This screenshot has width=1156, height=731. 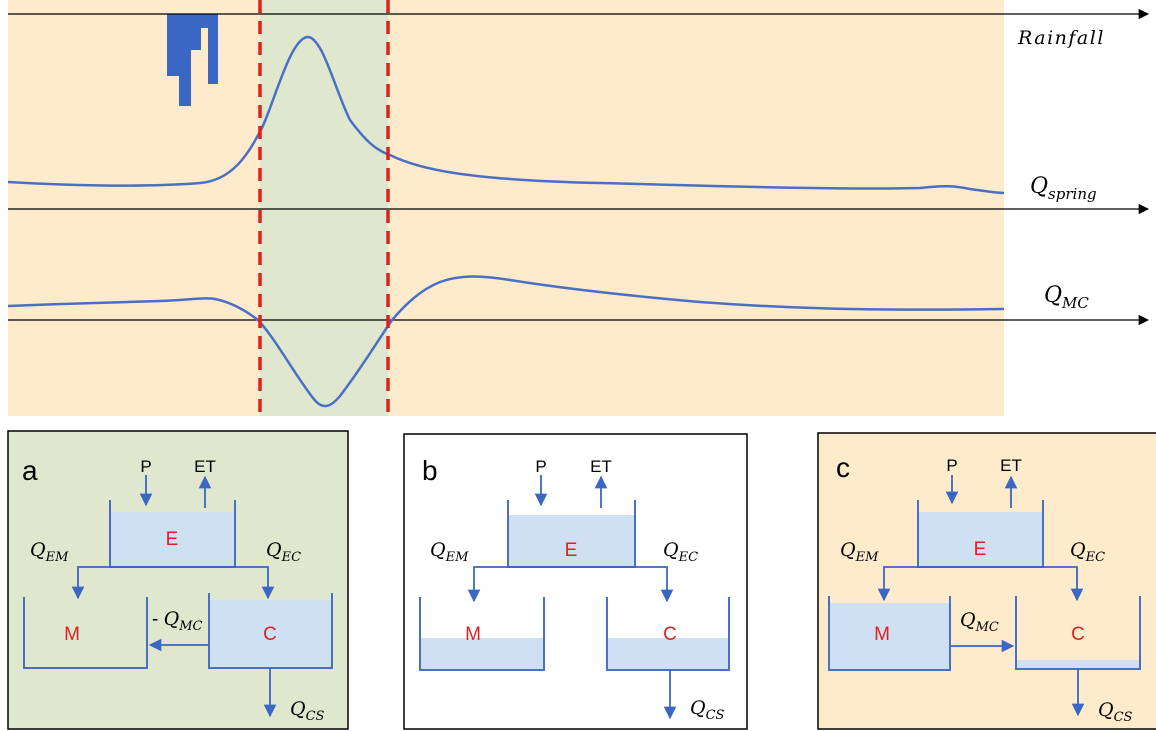 What do you see at coordinates (324, 208) in the screenshot?
I see `event-highlight-band` at bounding box center [324, 208].